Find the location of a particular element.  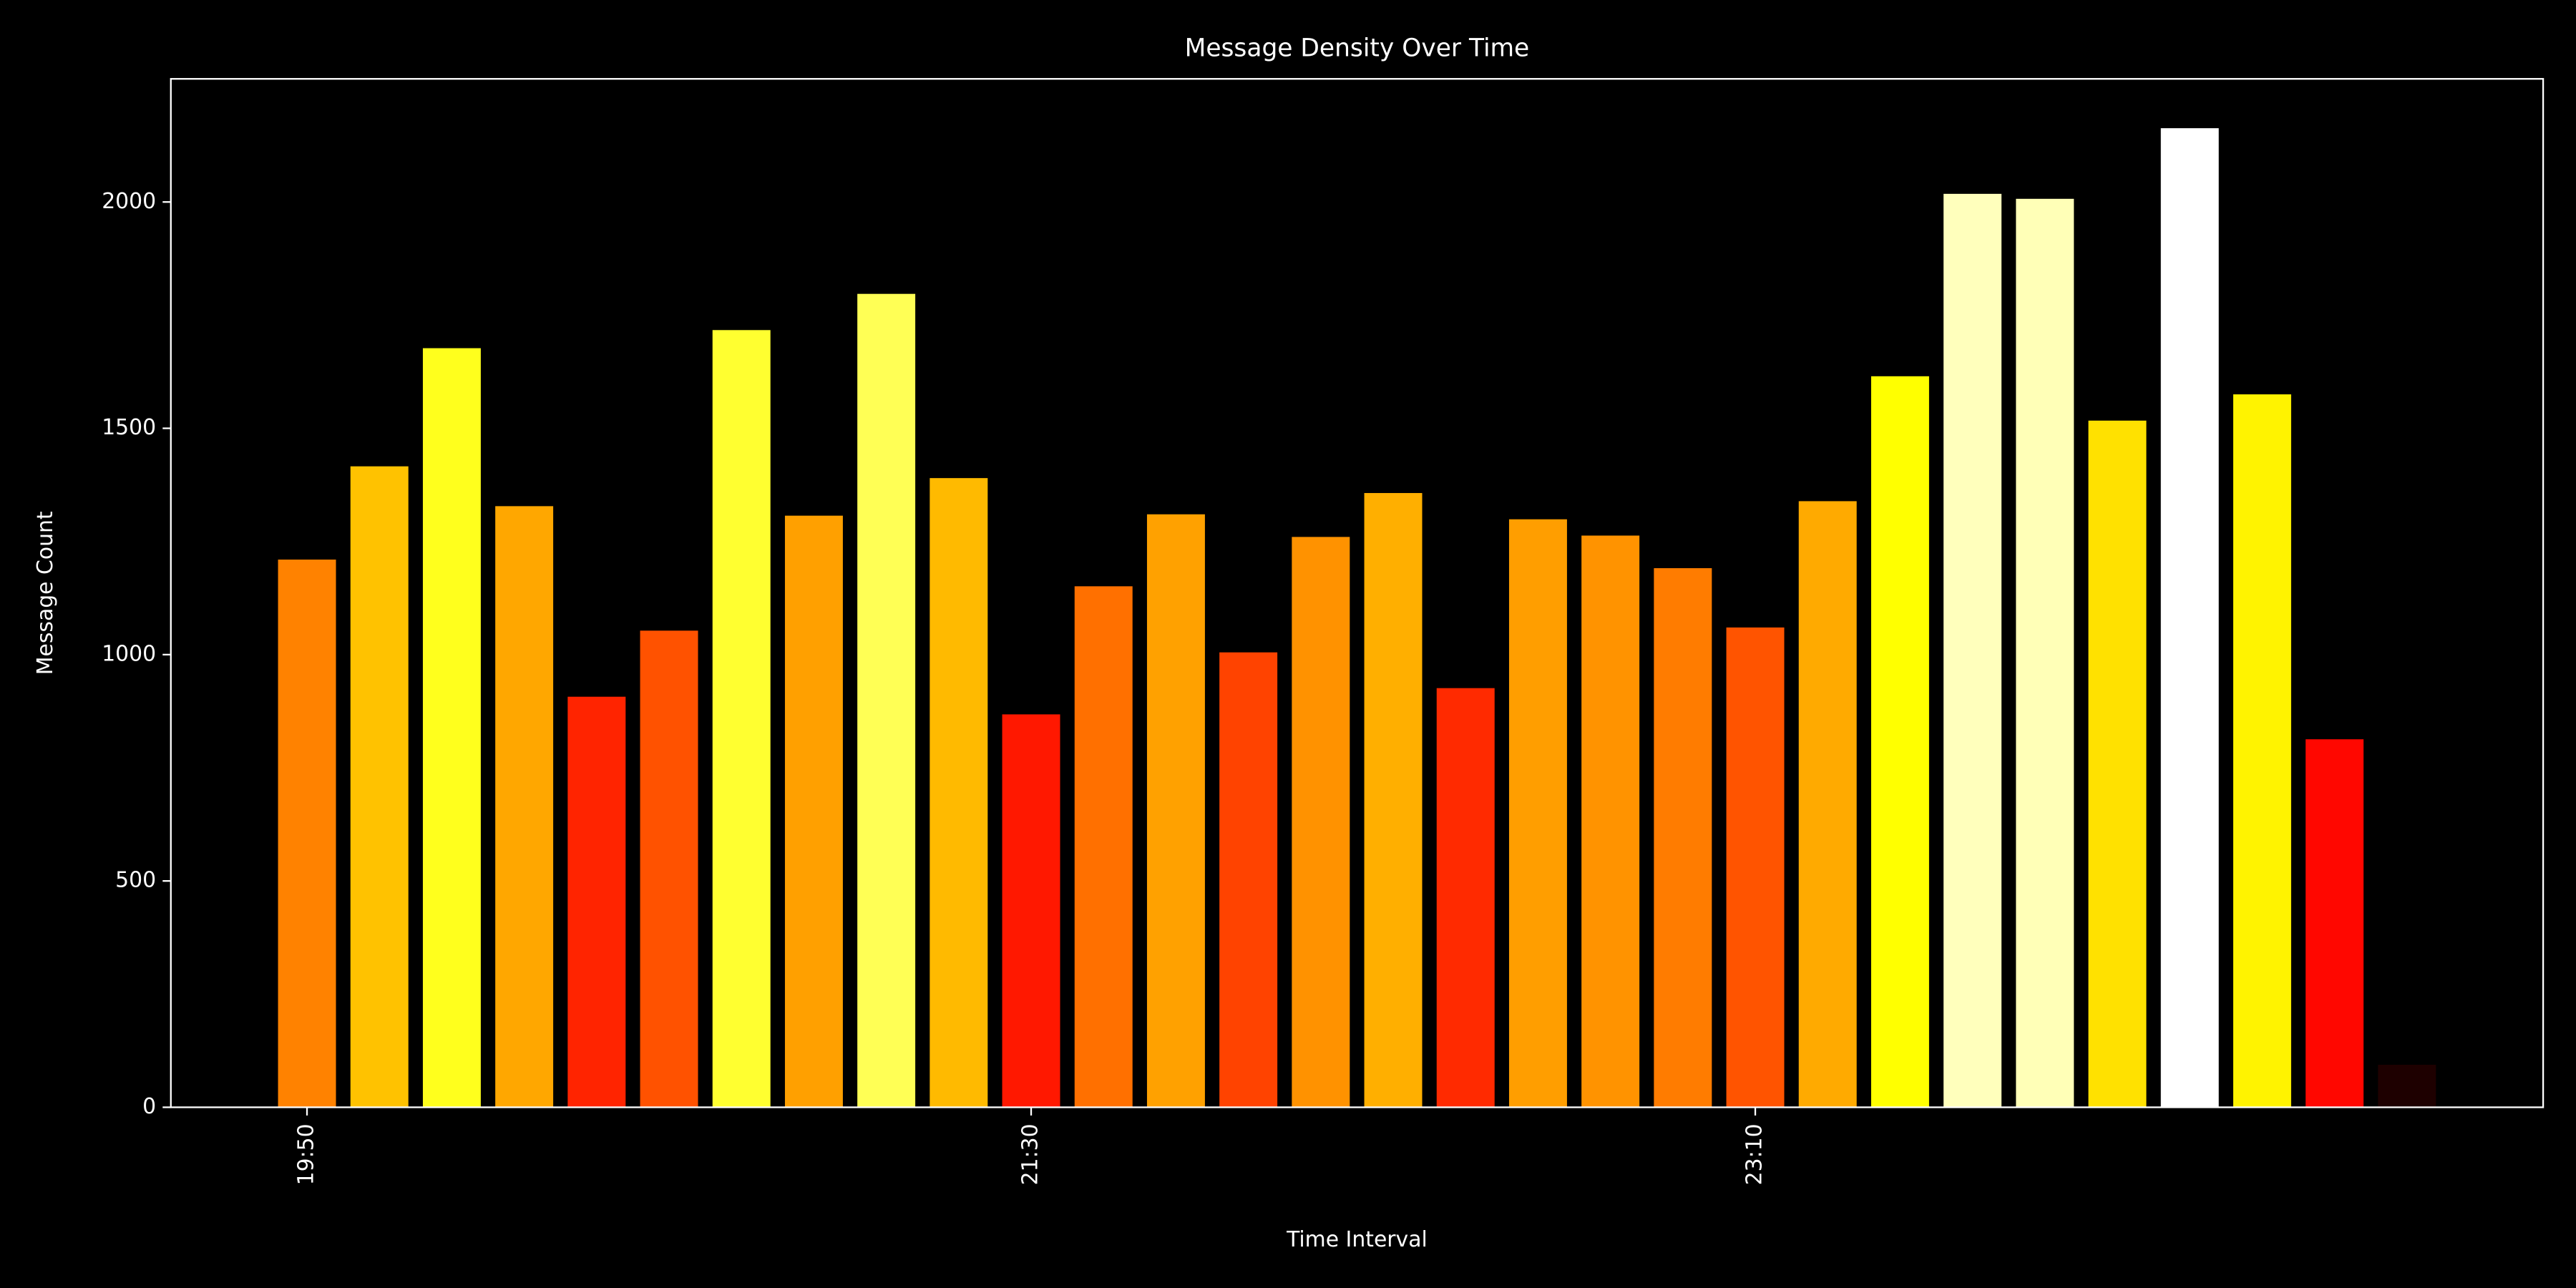

x-tick-label: 21:30 is located at coordinates (1030, 1154).